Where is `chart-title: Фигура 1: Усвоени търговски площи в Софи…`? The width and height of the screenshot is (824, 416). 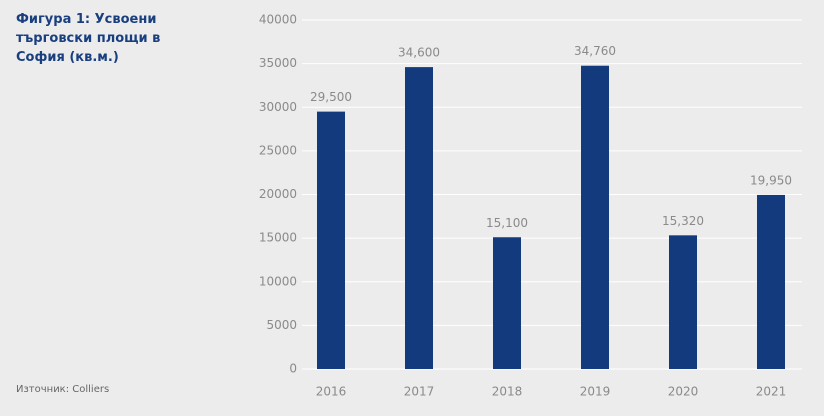
chart-title: Фигура 1: Усвоени търговски площи в Софи… is located at coordinates (88, 38).